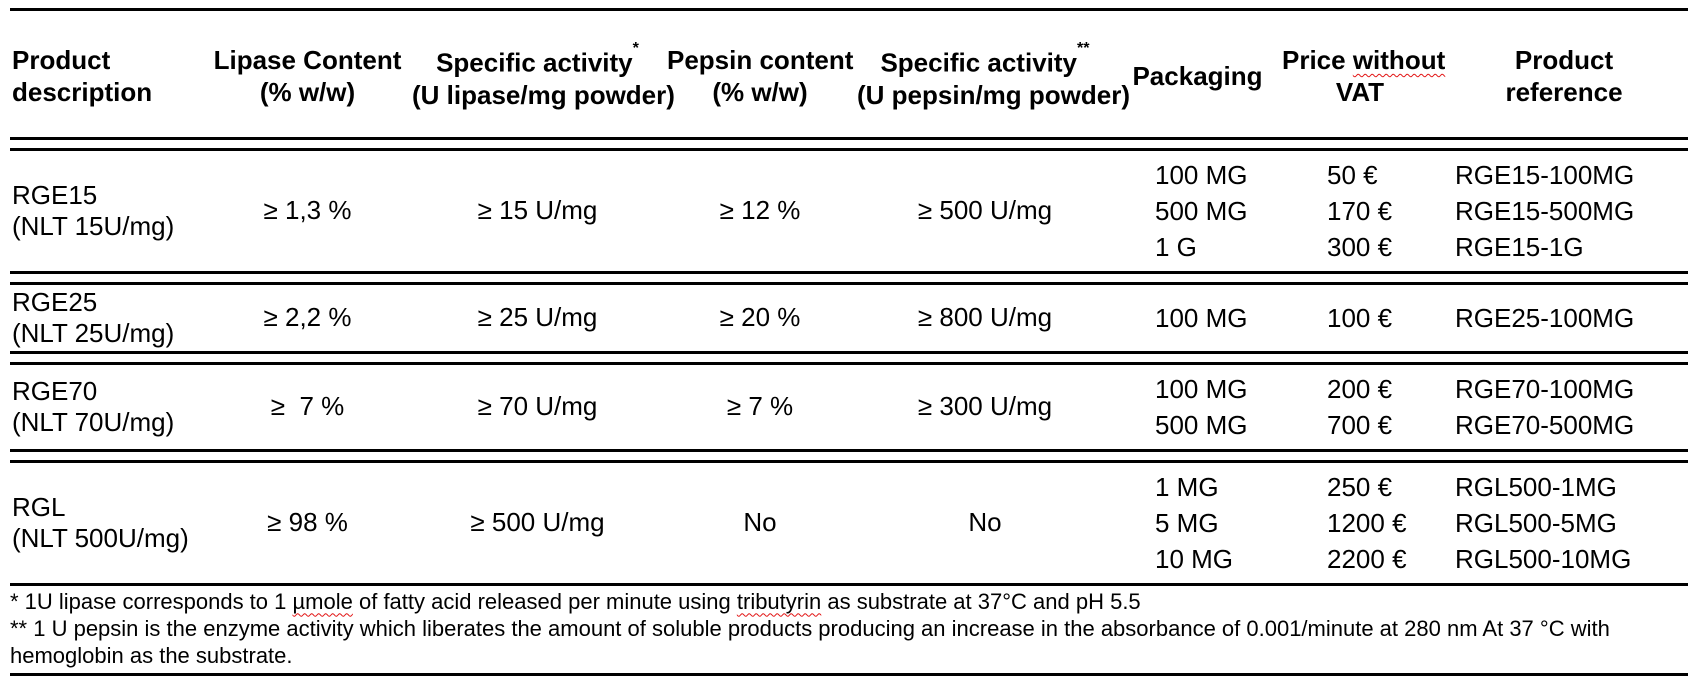 The width and height of the screenshot is (1698, 690). What do you see at coordinates (1360, 388) in the screenshot?
I see `price-value: 200 €` at bounding box center [1360, 388].